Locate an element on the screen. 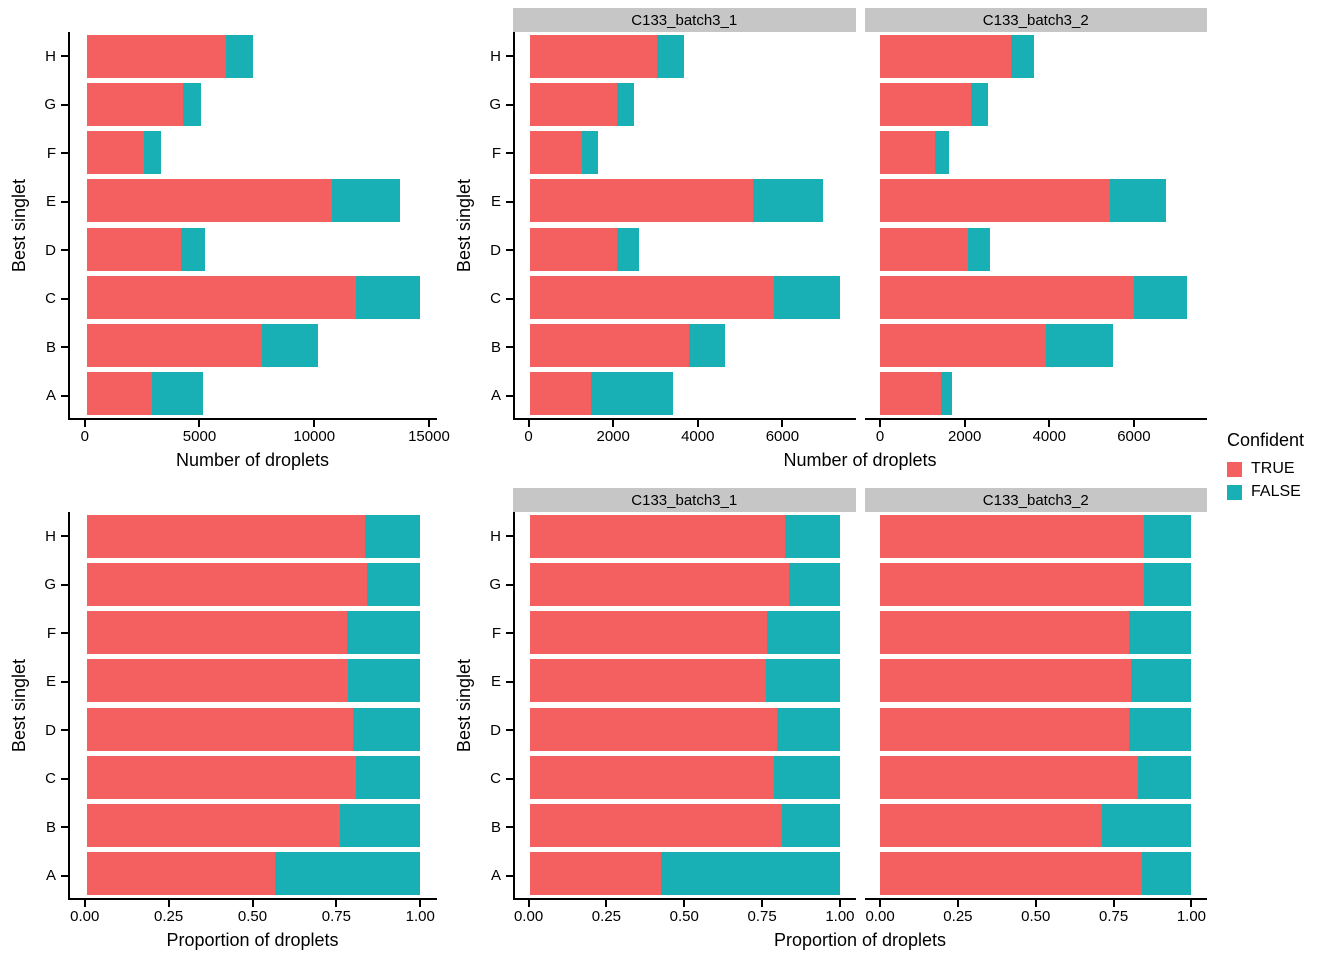 The height and width of the screenshot is (960, 1344). legend-item-false: FALSE is located at coordinates (1285, 492).